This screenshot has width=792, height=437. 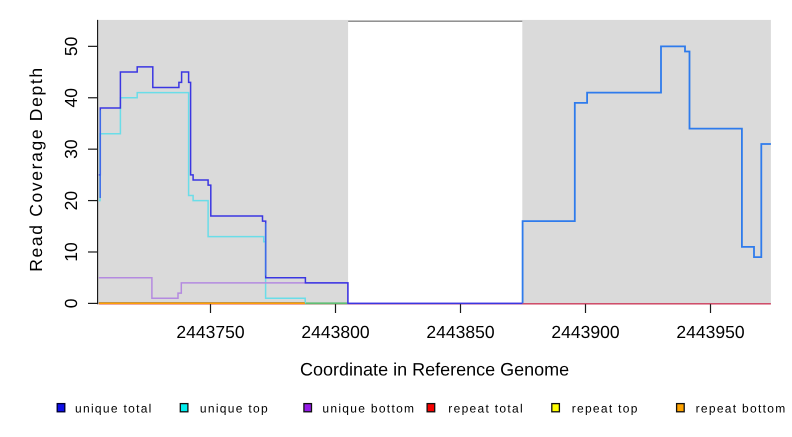 What do you see at coordinates (368, 408) in the screenshot?
I see `svg-text: unique bottom` at bounding box center [368, 408].